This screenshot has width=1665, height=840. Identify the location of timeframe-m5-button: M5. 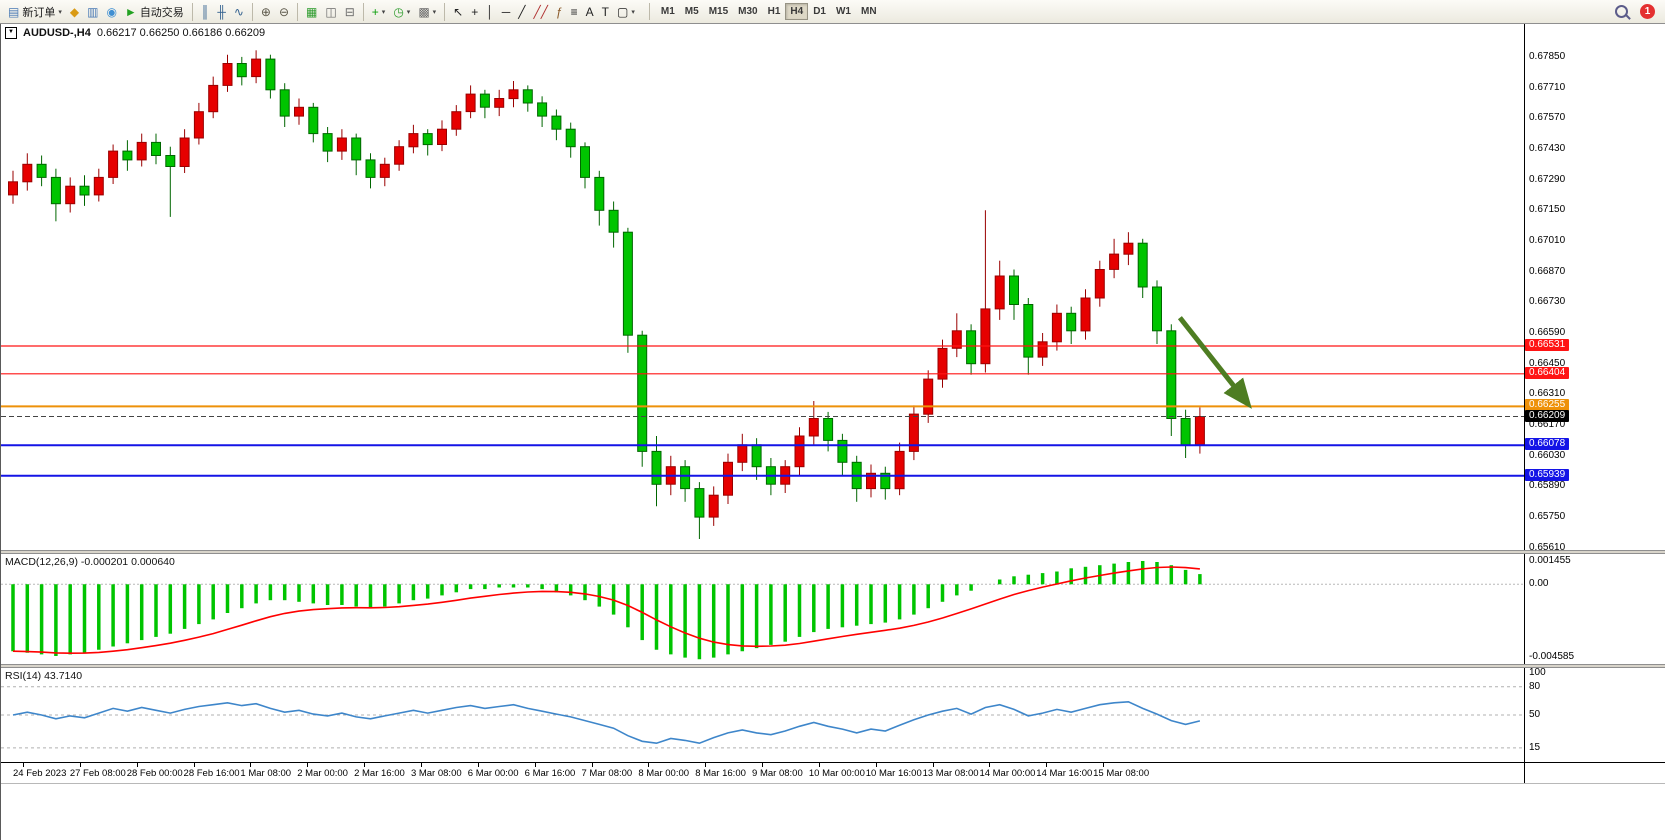
(692, 11).